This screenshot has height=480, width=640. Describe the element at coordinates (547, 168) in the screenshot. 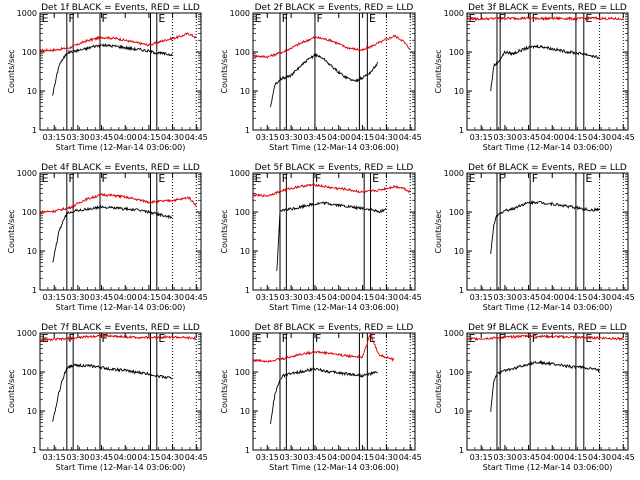

I see `panel-title: Det 6f BLACK = Events, RED = LLD` at that location.